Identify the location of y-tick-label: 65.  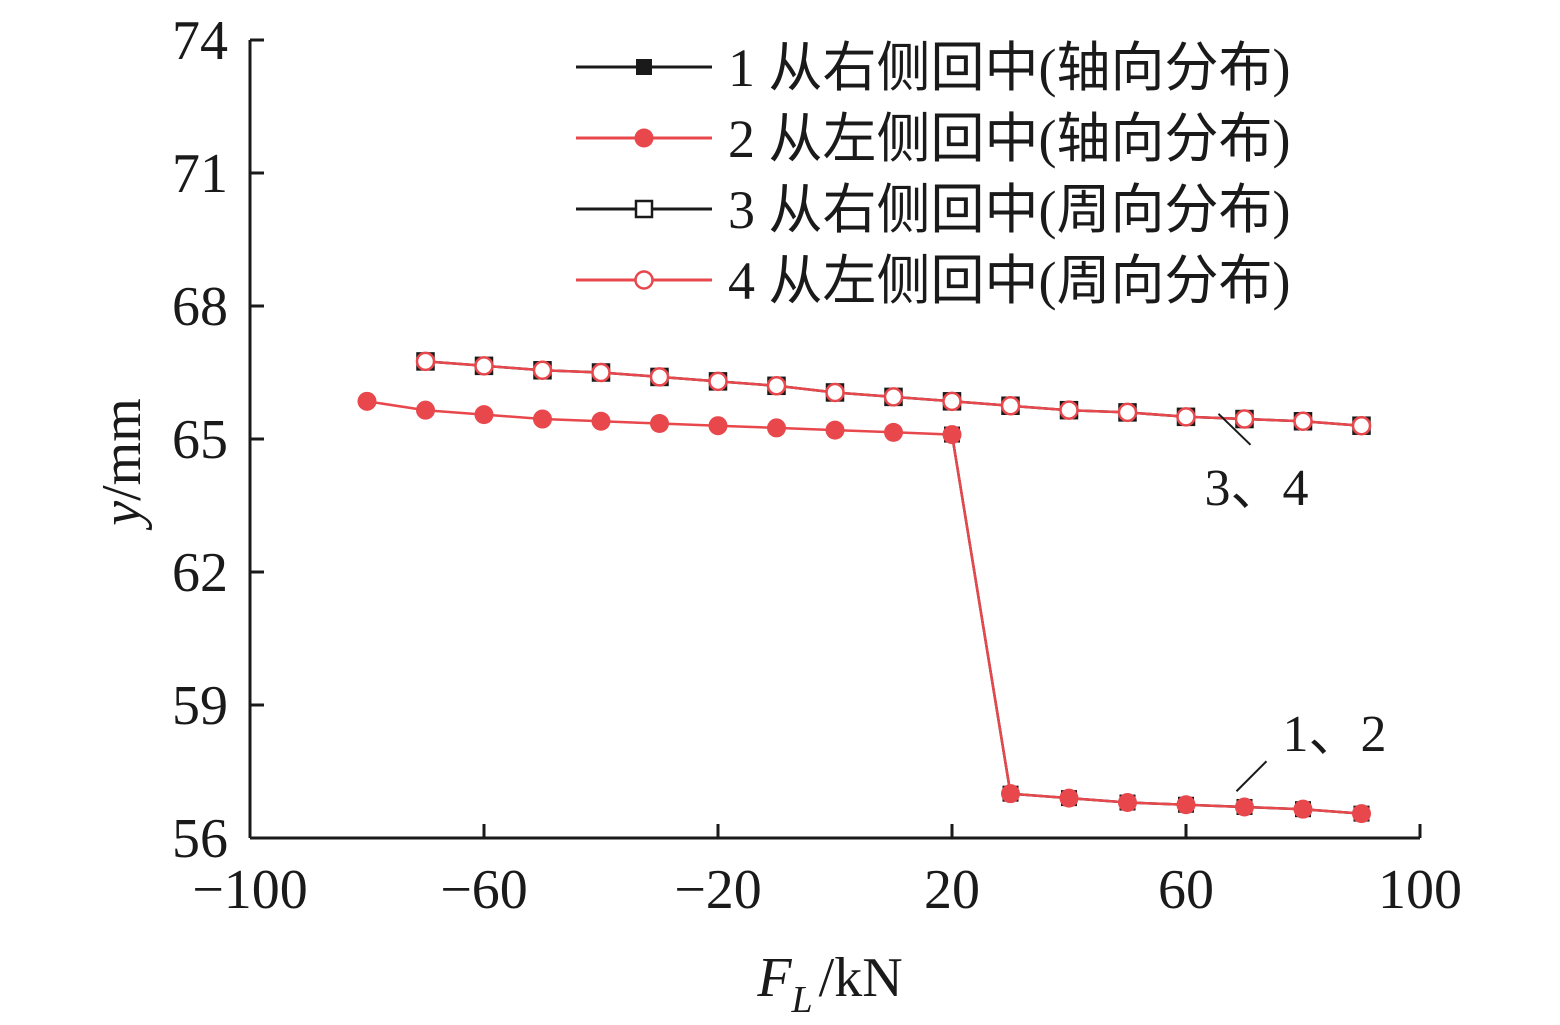
(200, 440).